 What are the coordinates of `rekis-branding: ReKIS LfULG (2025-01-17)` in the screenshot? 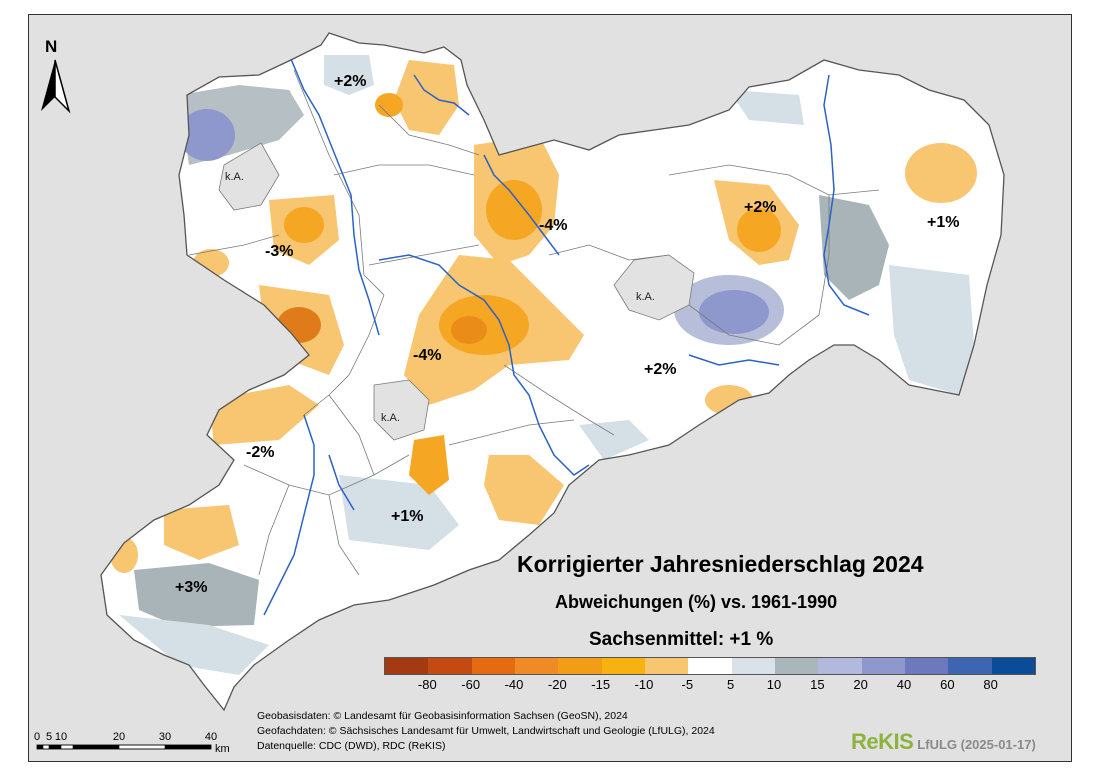 It's located at (943, 742).